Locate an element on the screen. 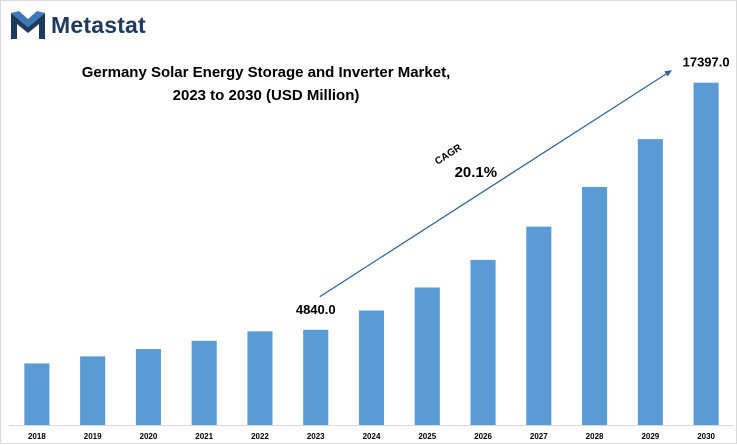 The image size is (737, 445). bar-2027 is located at coordinates (539, 325).